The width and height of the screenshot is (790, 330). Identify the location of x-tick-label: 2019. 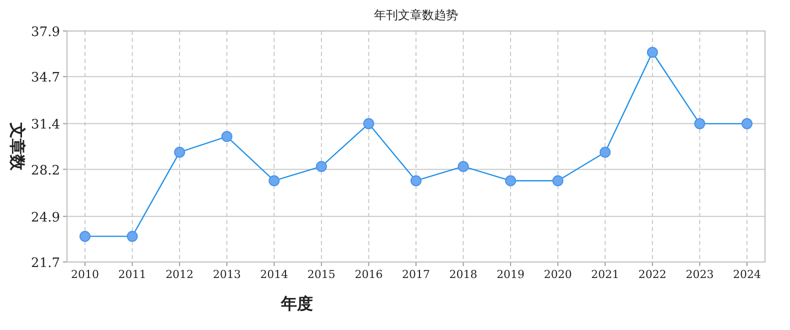
(510, 274).